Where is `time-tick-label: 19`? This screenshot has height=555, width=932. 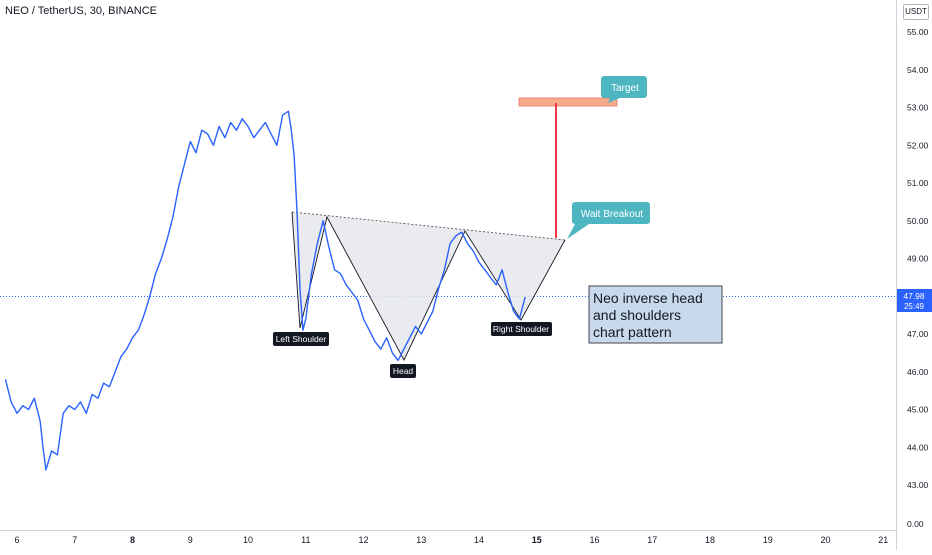
time-tick-label: 19 is located at coordinates (768, 540).